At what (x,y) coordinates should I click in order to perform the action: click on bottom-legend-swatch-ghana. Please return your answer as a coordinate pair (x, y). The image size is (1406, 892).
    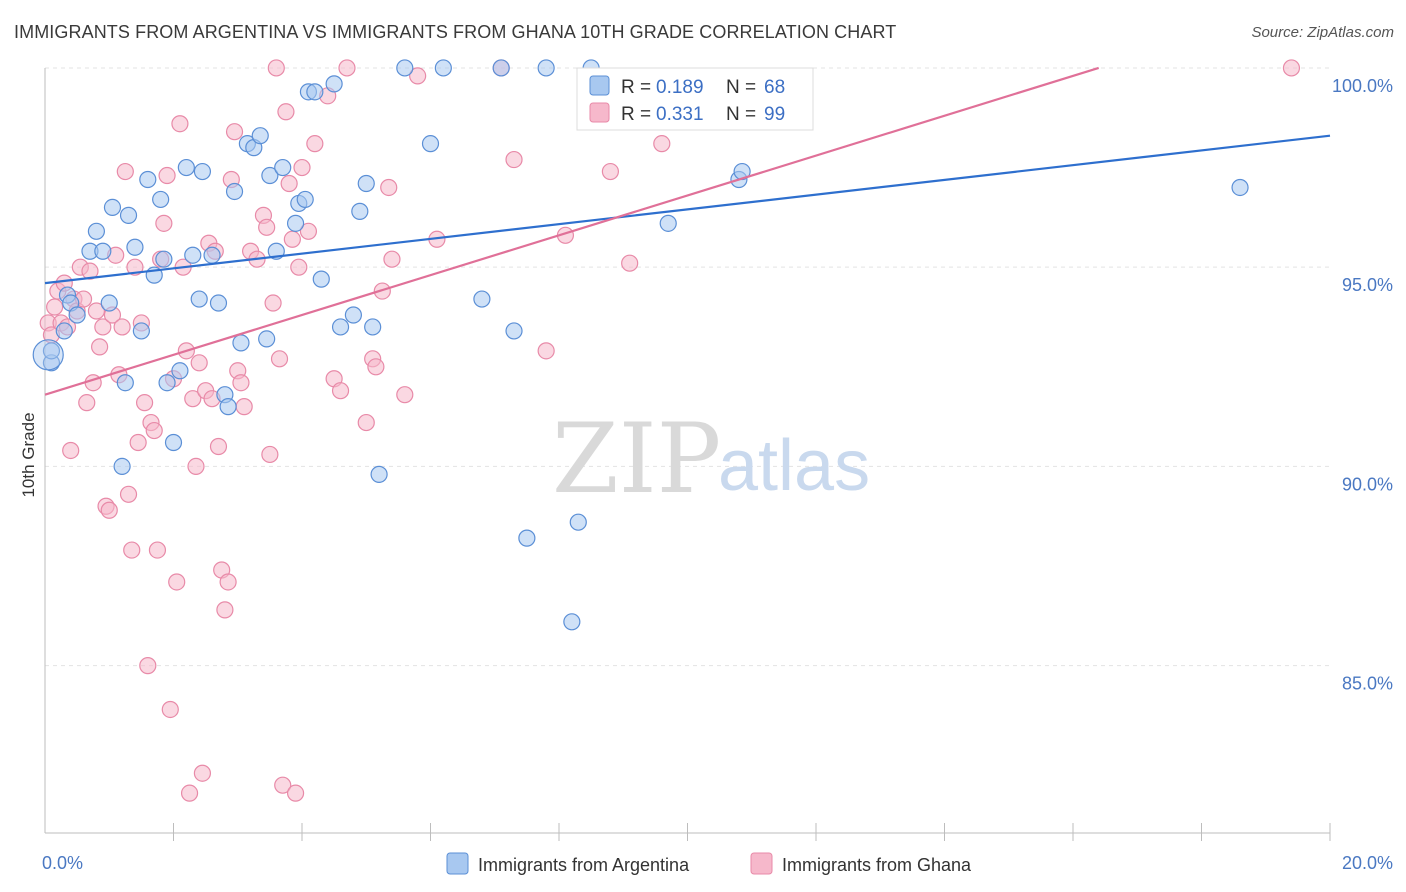
    Looking at the image, I should click on (761, 863).